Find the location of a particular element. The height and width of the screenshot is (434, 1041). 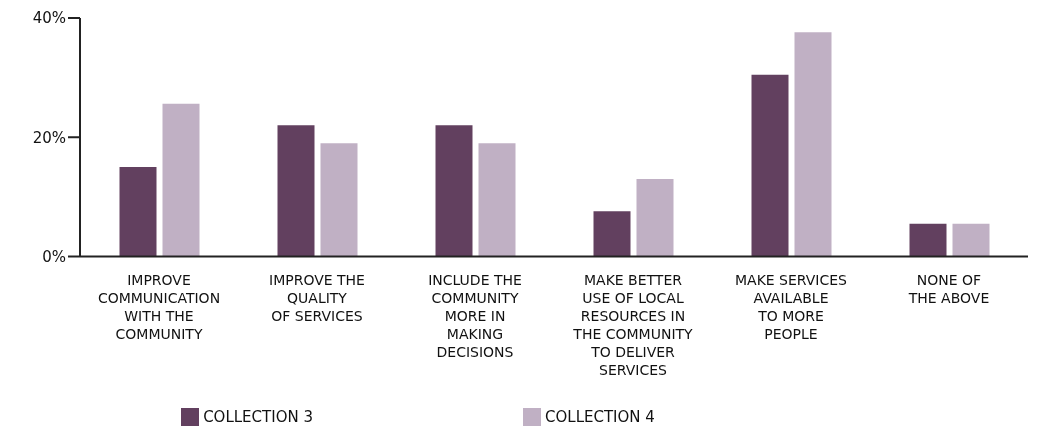

x-tick-label: IMPROVE THE QUALITY OF SERVICES is located at coordinates (317, 297).